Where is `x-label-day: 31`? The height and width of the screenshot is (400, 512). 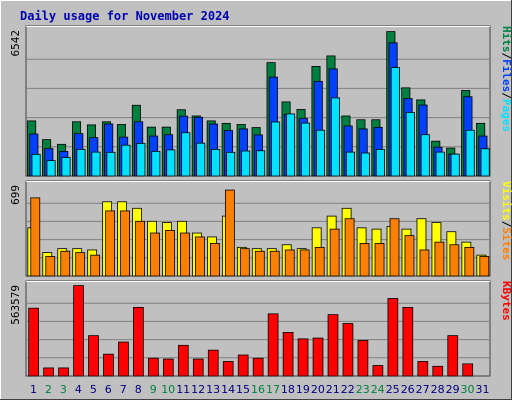
x-label-day: 31 is located at coordinates (483, 389).